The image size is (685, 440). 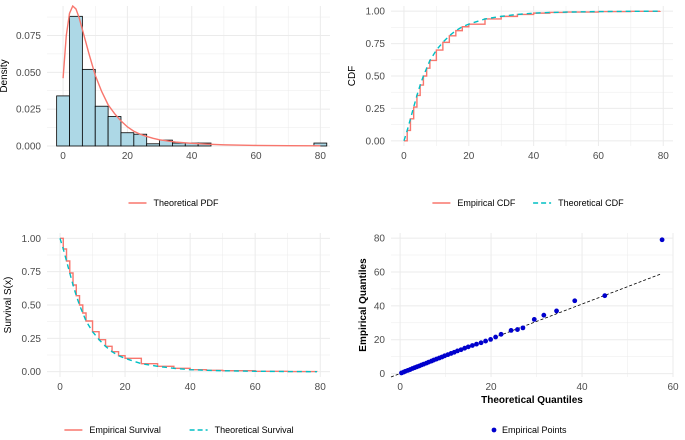 I want to click on legend-label: Theoretical Survival, so click(x=254, y=430).